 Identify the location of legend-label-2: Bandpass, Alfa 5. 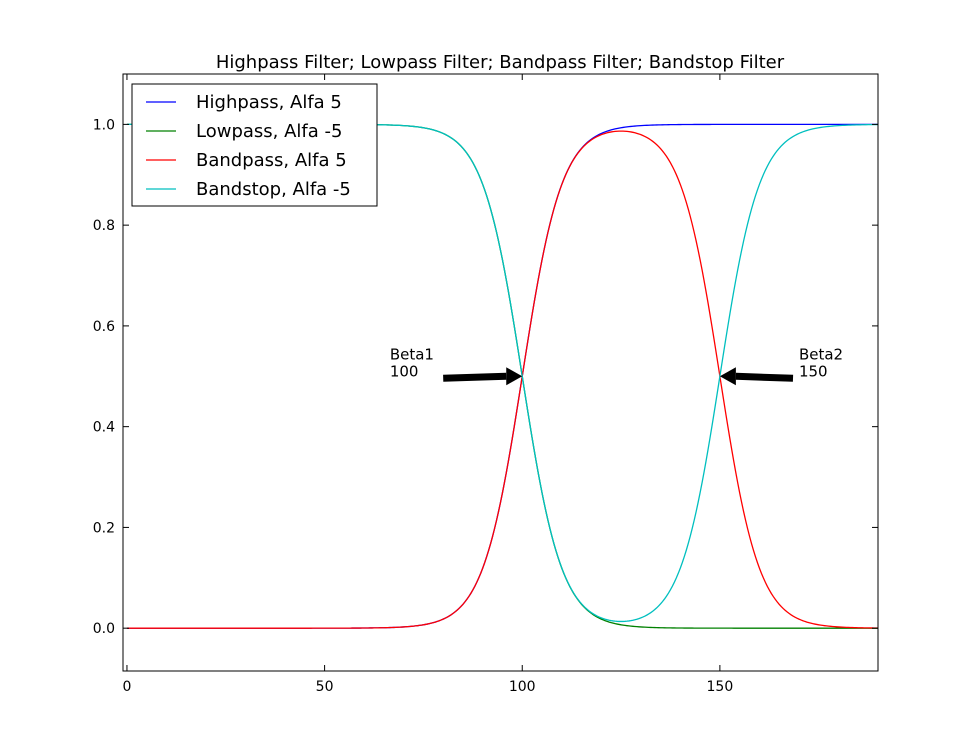
(271, 160).